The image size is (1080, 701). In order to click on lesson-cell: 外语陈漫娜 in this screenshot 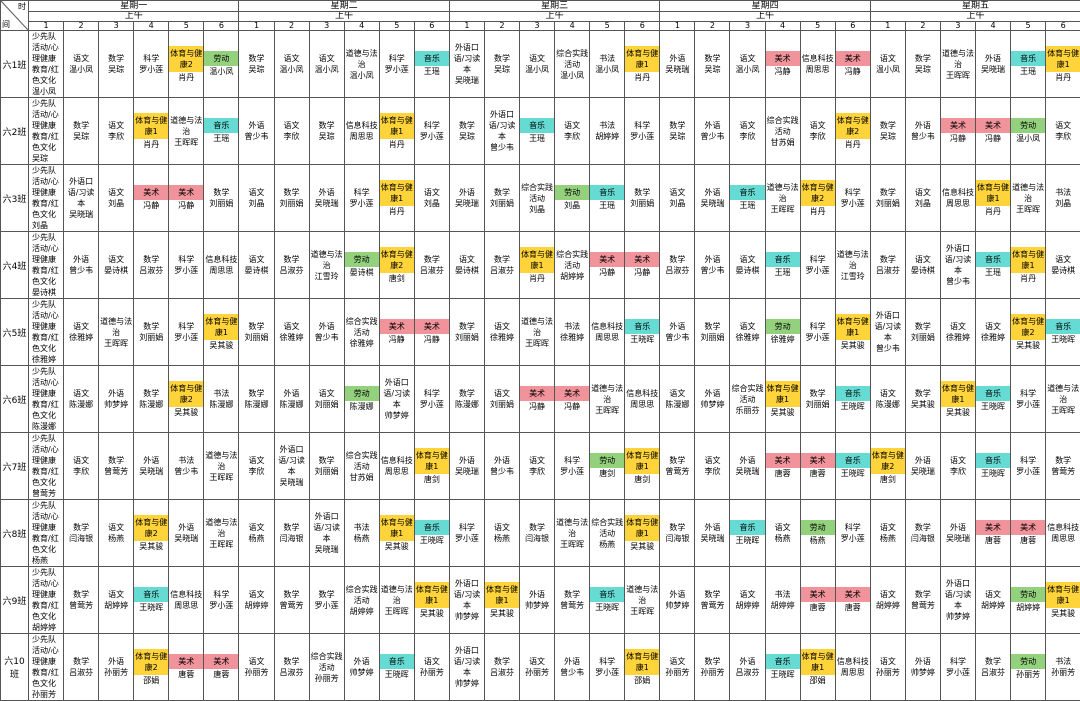, I will do `click(291, 399)`.